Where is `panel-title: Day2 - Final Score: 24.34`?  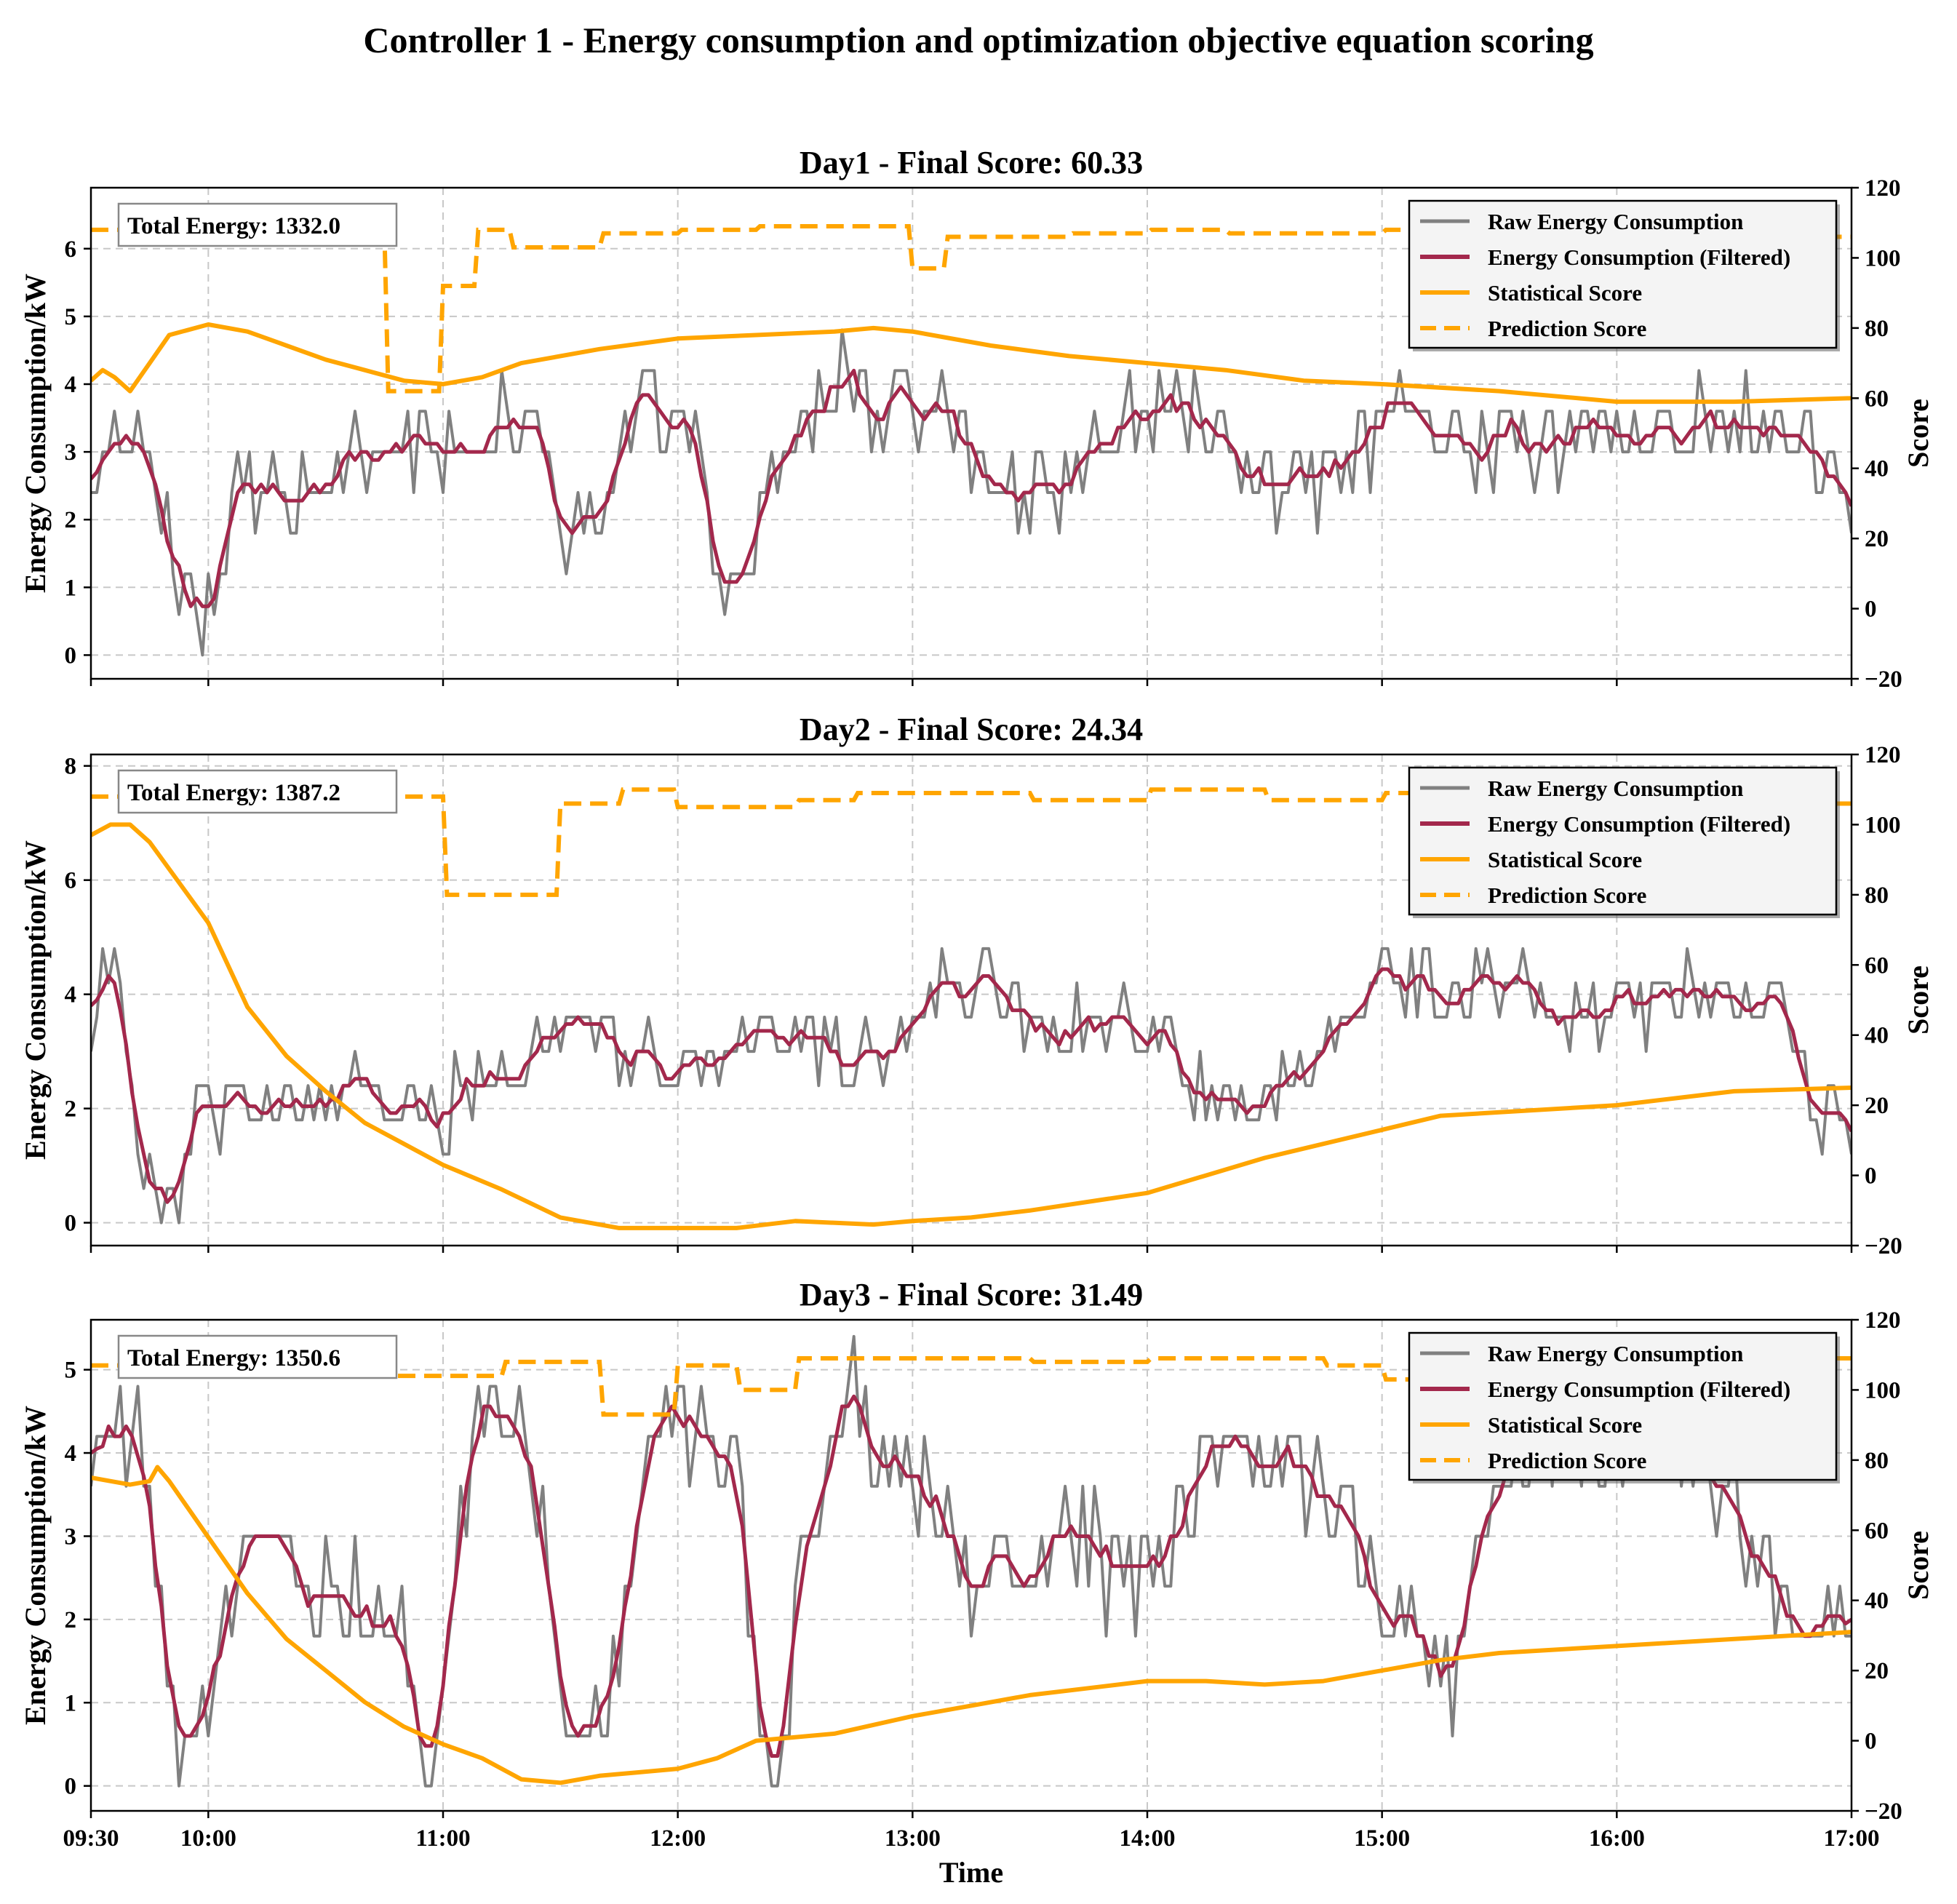
panel-title: Day2 - Final Score: 24.34 is located at coordinates (971, 729).